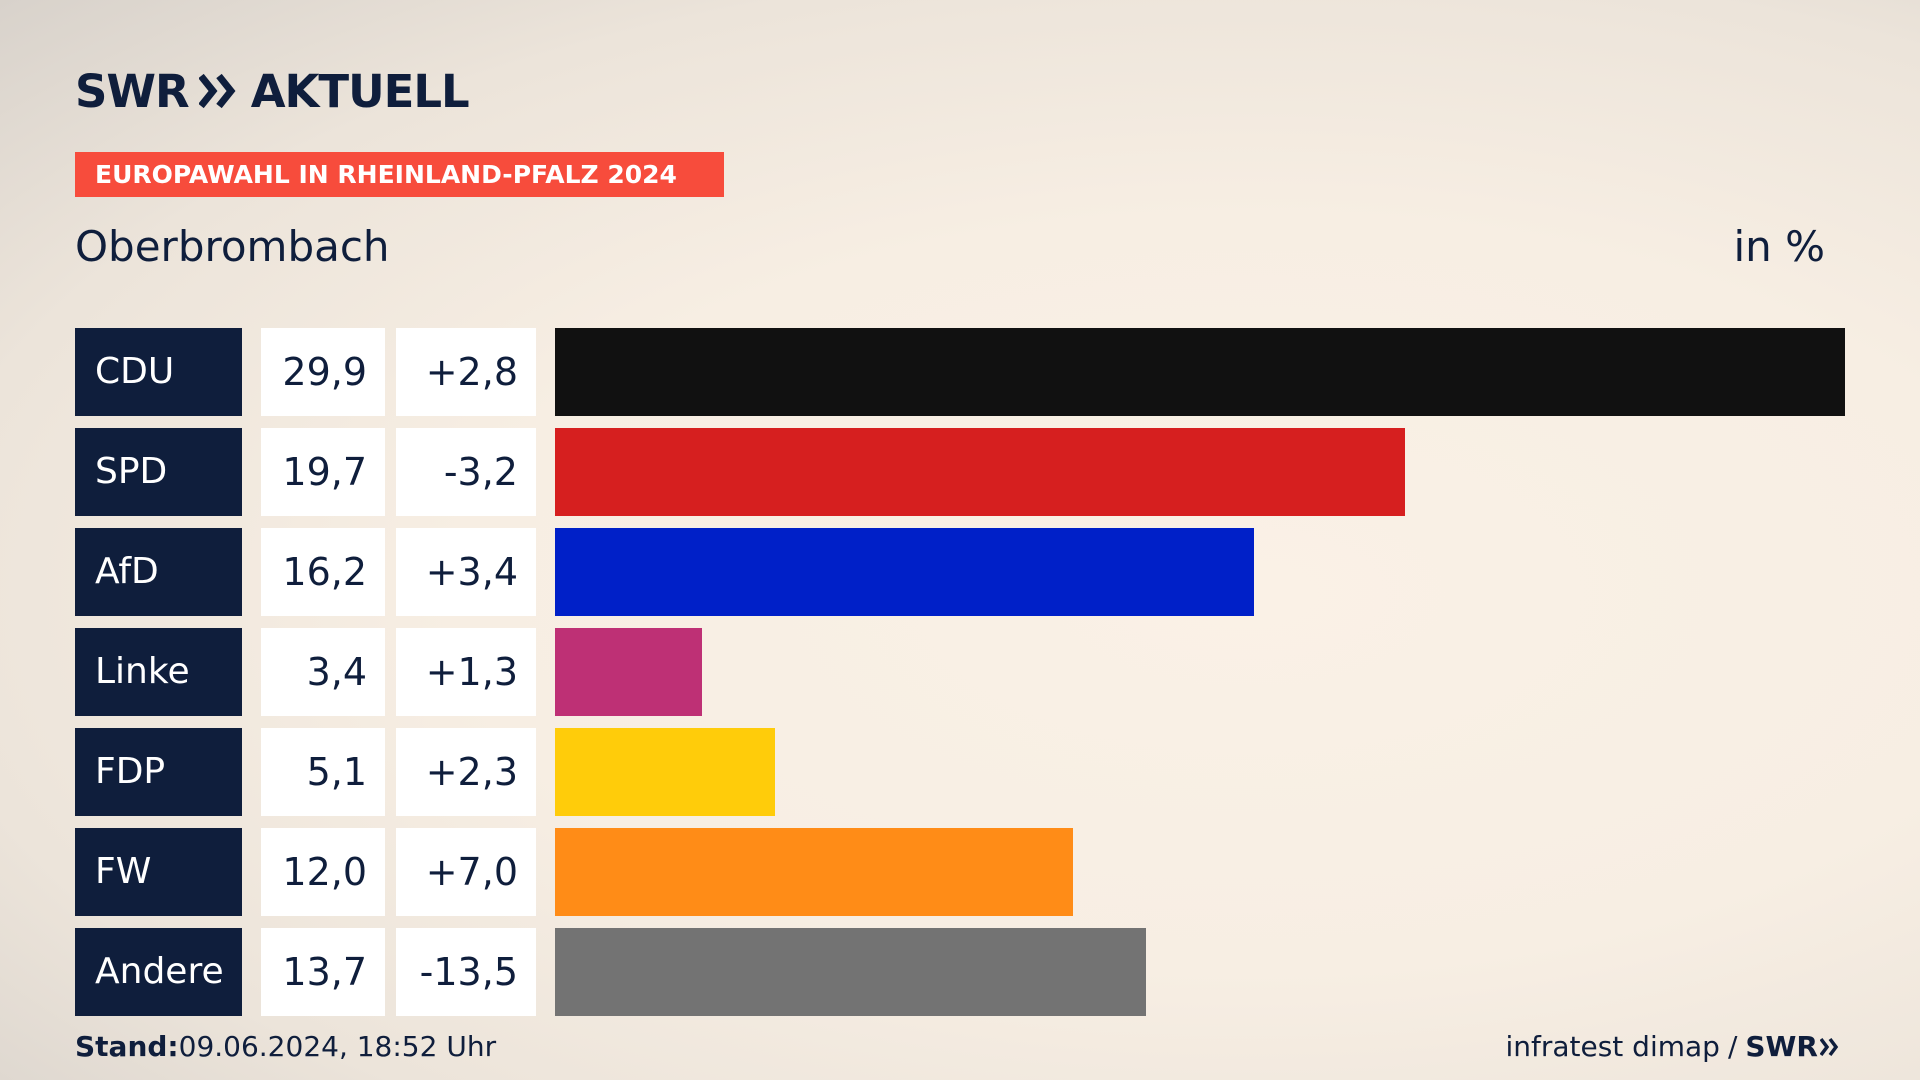 The width and height of the screenshot is (1920, 1080). What do you see at coordinates (323, 672) in the screenshot?
I see `vote-share-value: 3,4` at bounding box center [323, 672].